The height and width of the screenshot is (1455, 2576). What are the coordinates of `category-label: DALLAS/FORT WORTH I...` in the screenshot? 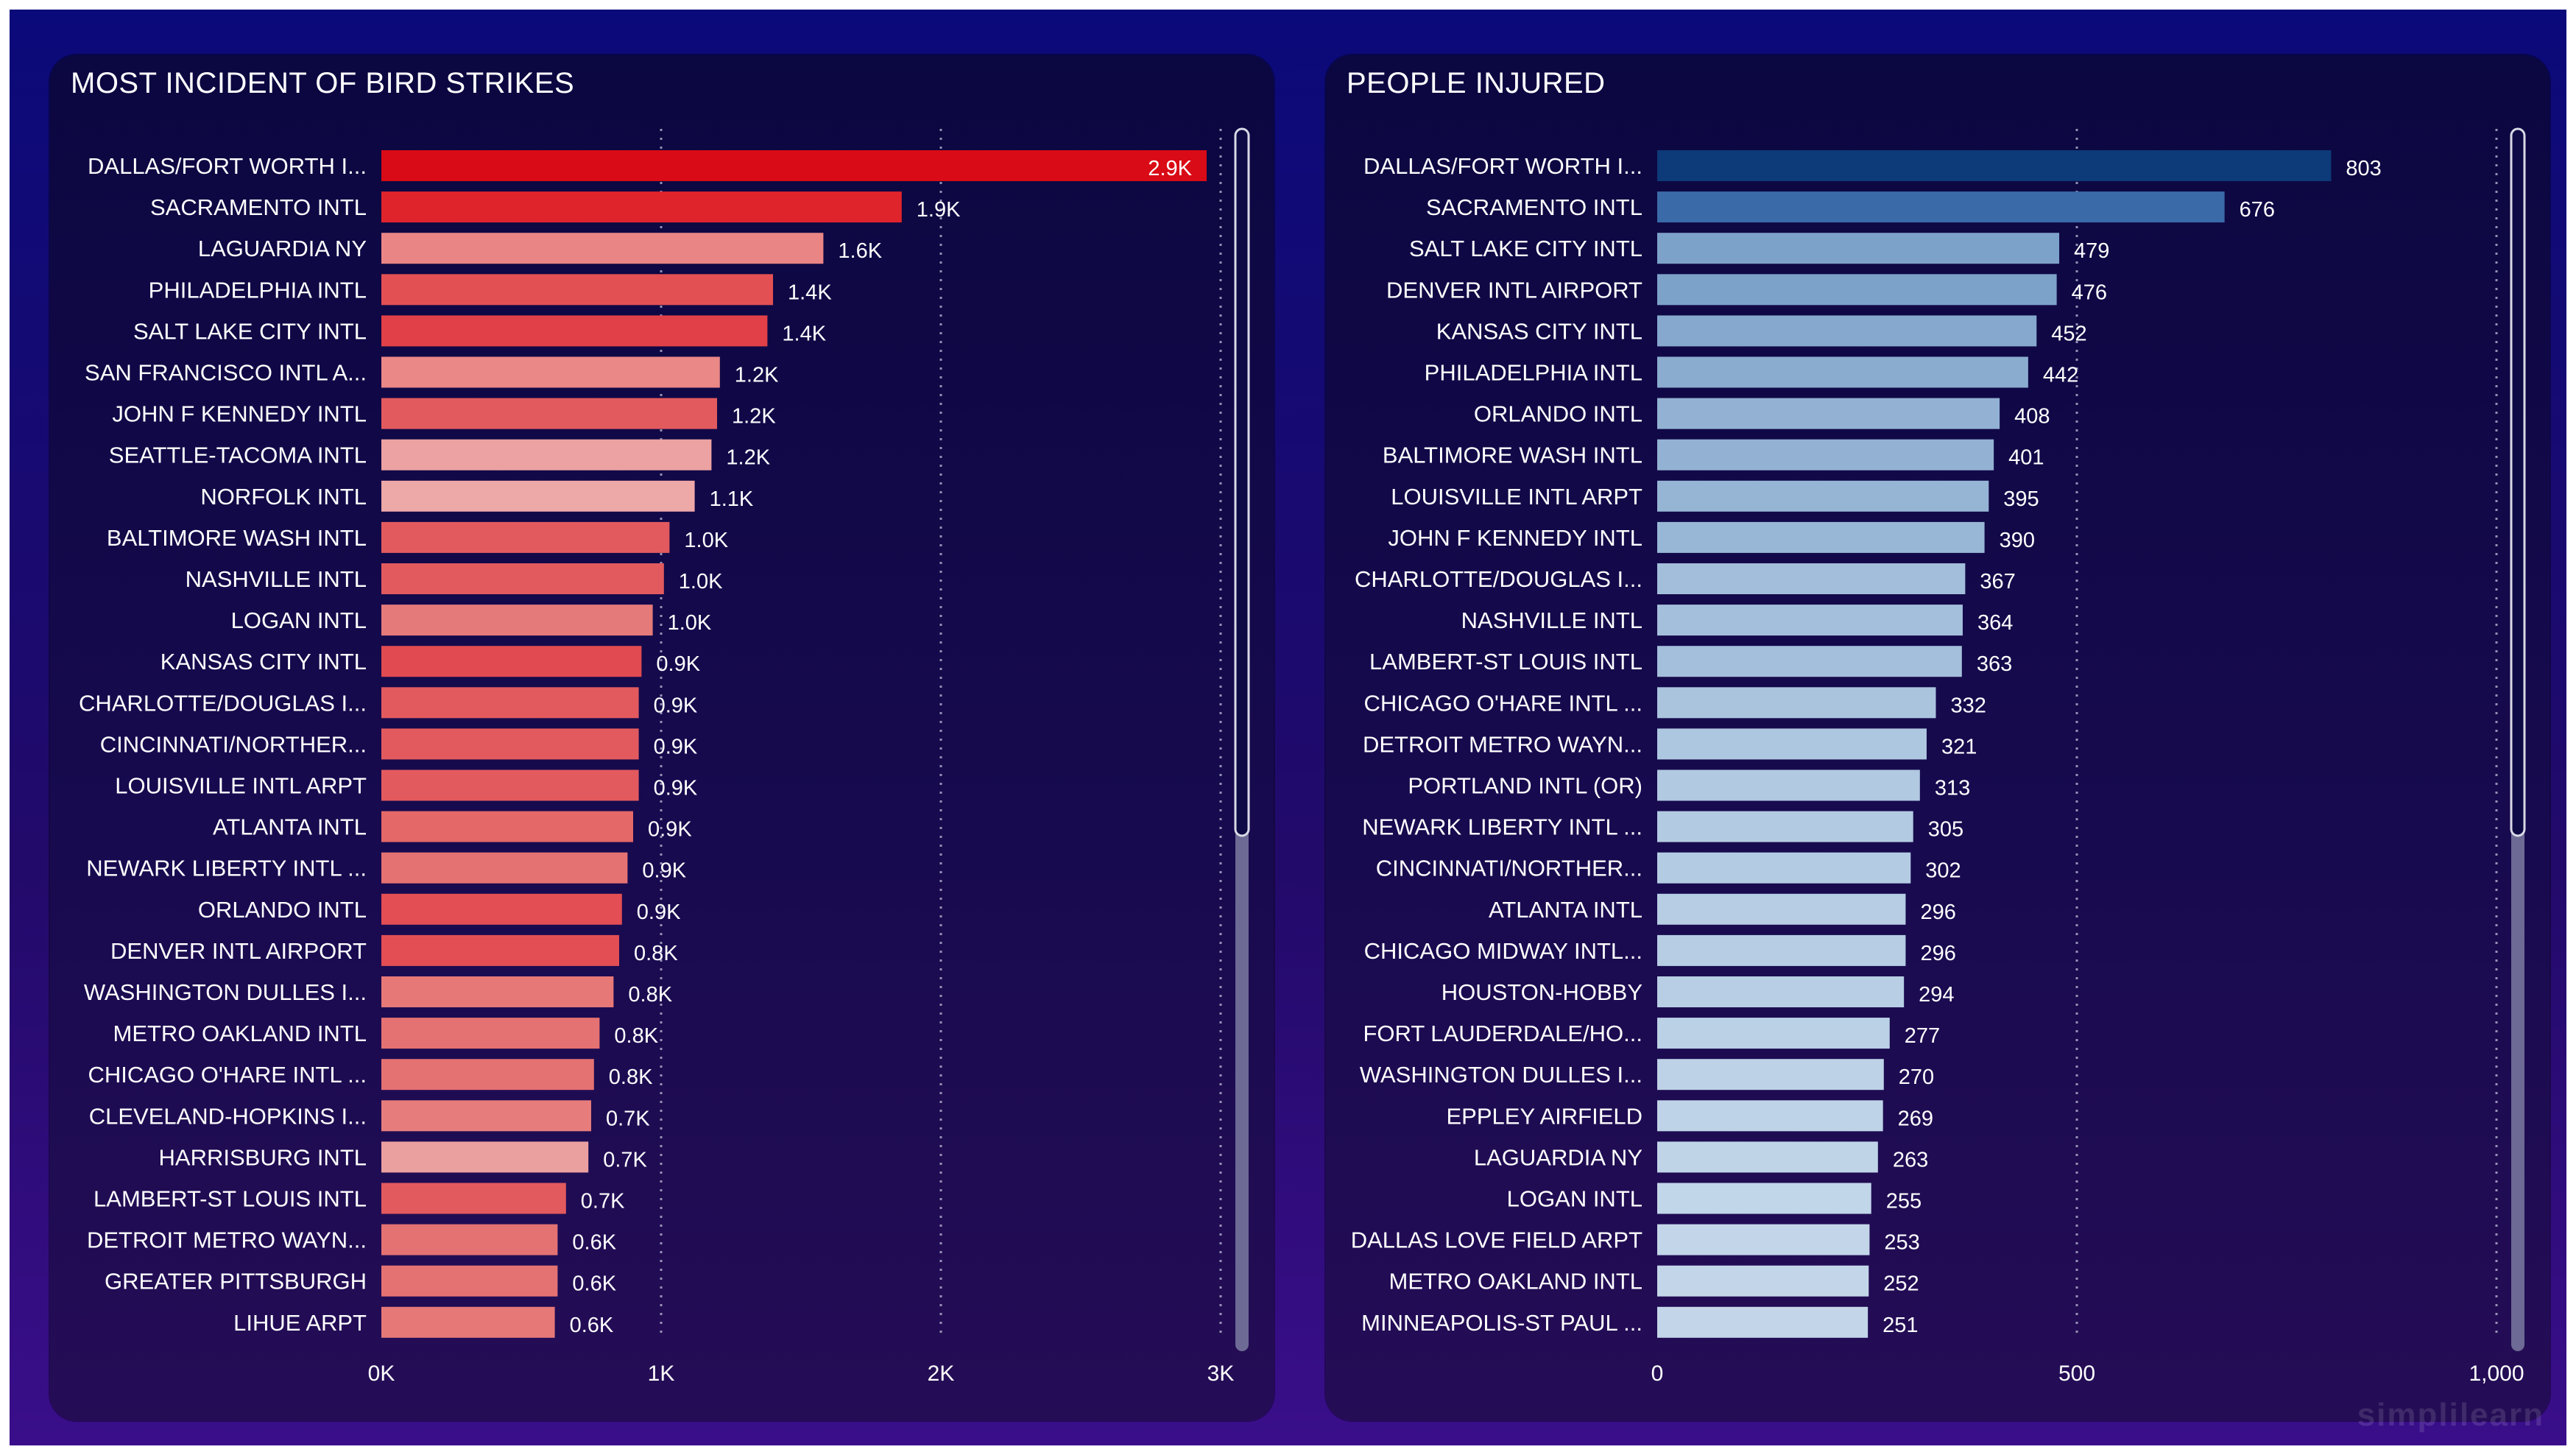 It's located at (1502, 166).